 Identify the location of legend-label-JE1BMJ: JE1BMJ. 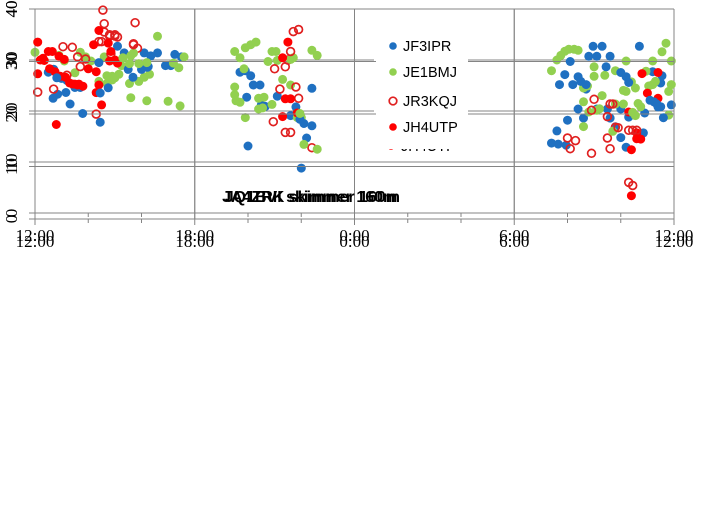
(430, 73).